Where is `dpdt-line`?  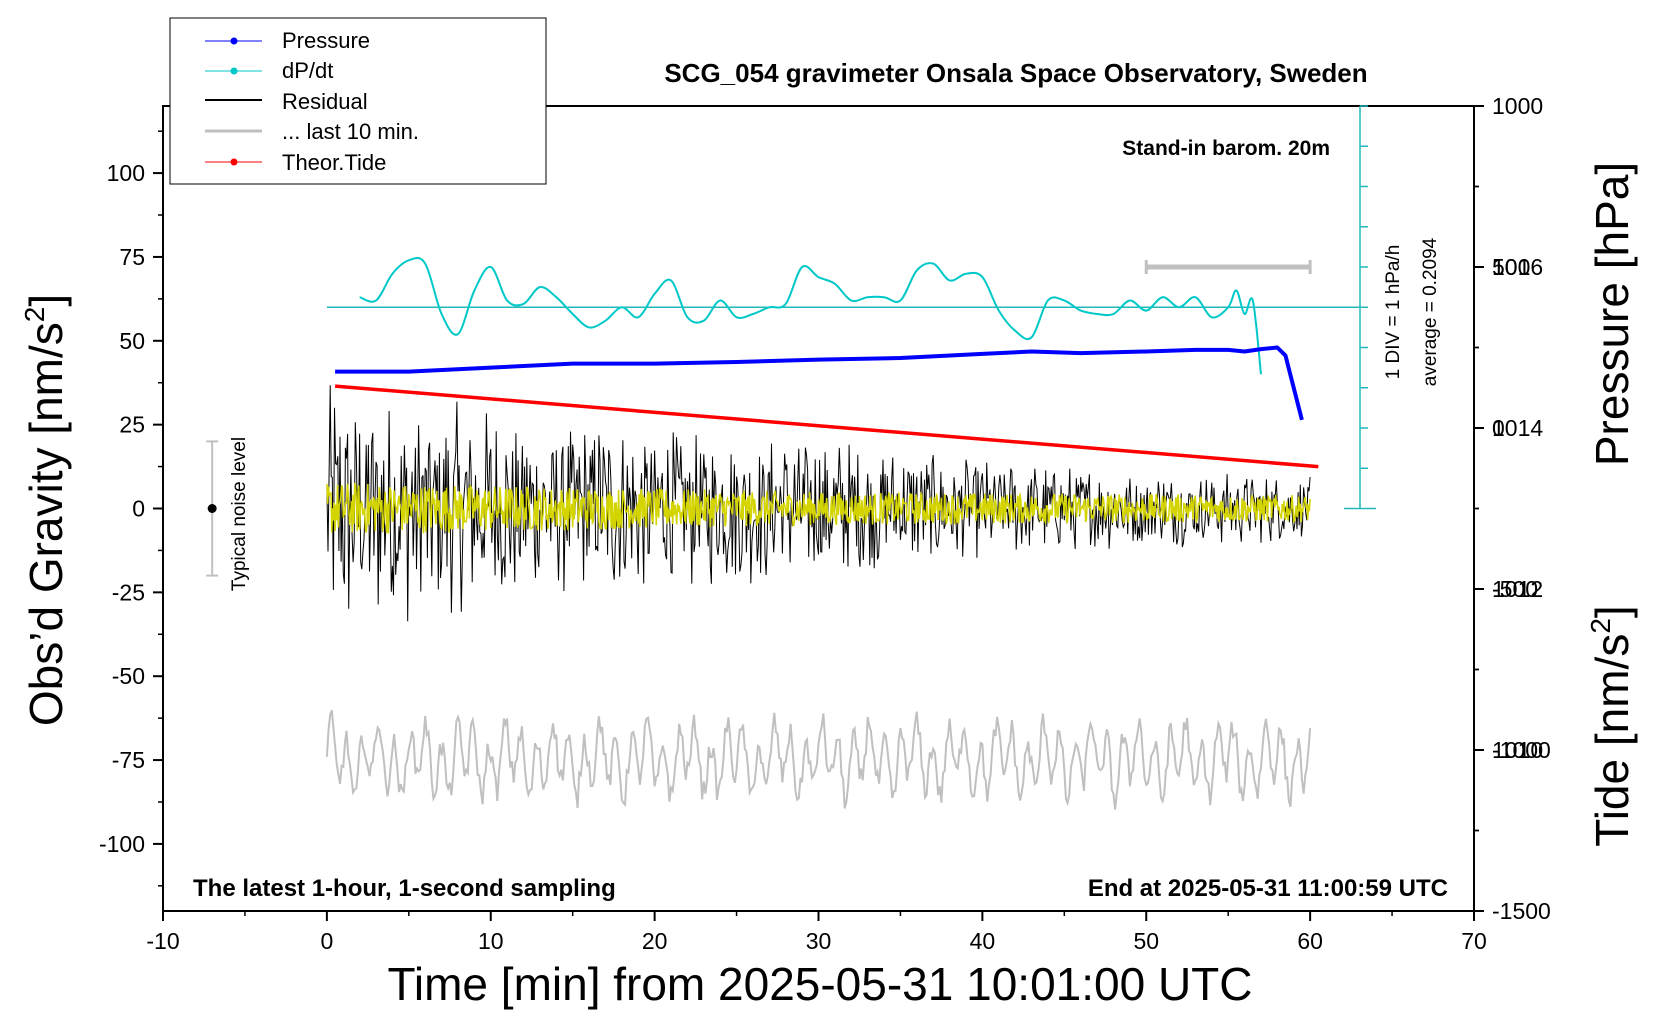 dpdt-line is located at coordinates (810, 315).